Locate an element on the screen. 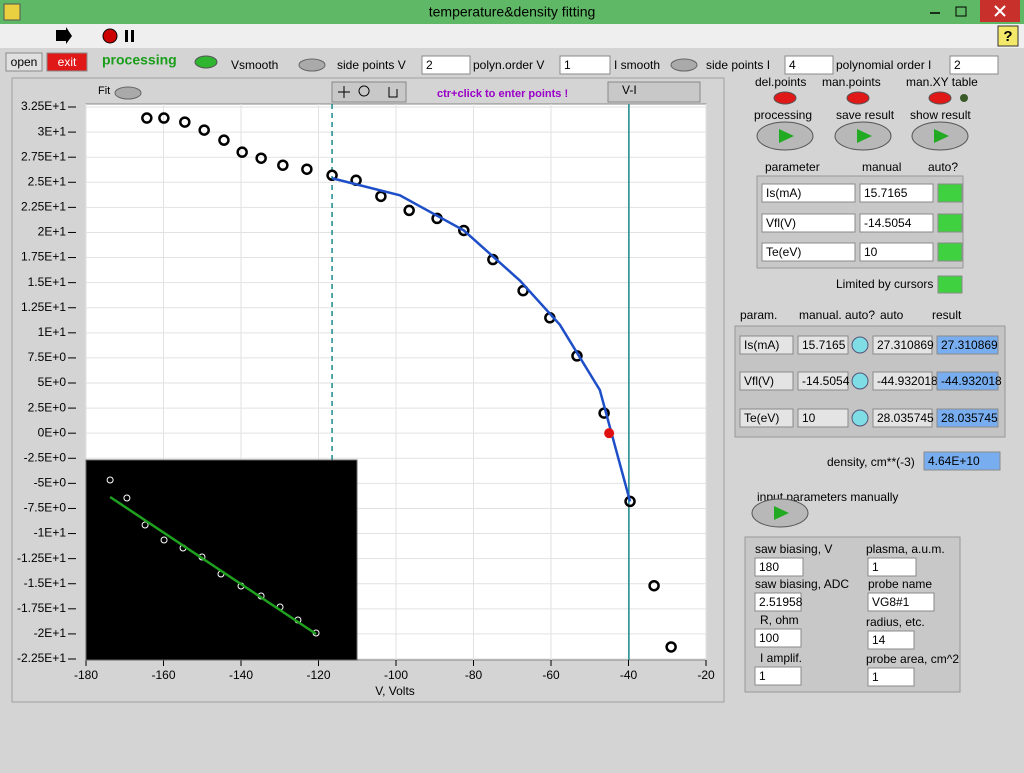  y-tick-label: 2.25E+1 is located at coordinates (43, 207).